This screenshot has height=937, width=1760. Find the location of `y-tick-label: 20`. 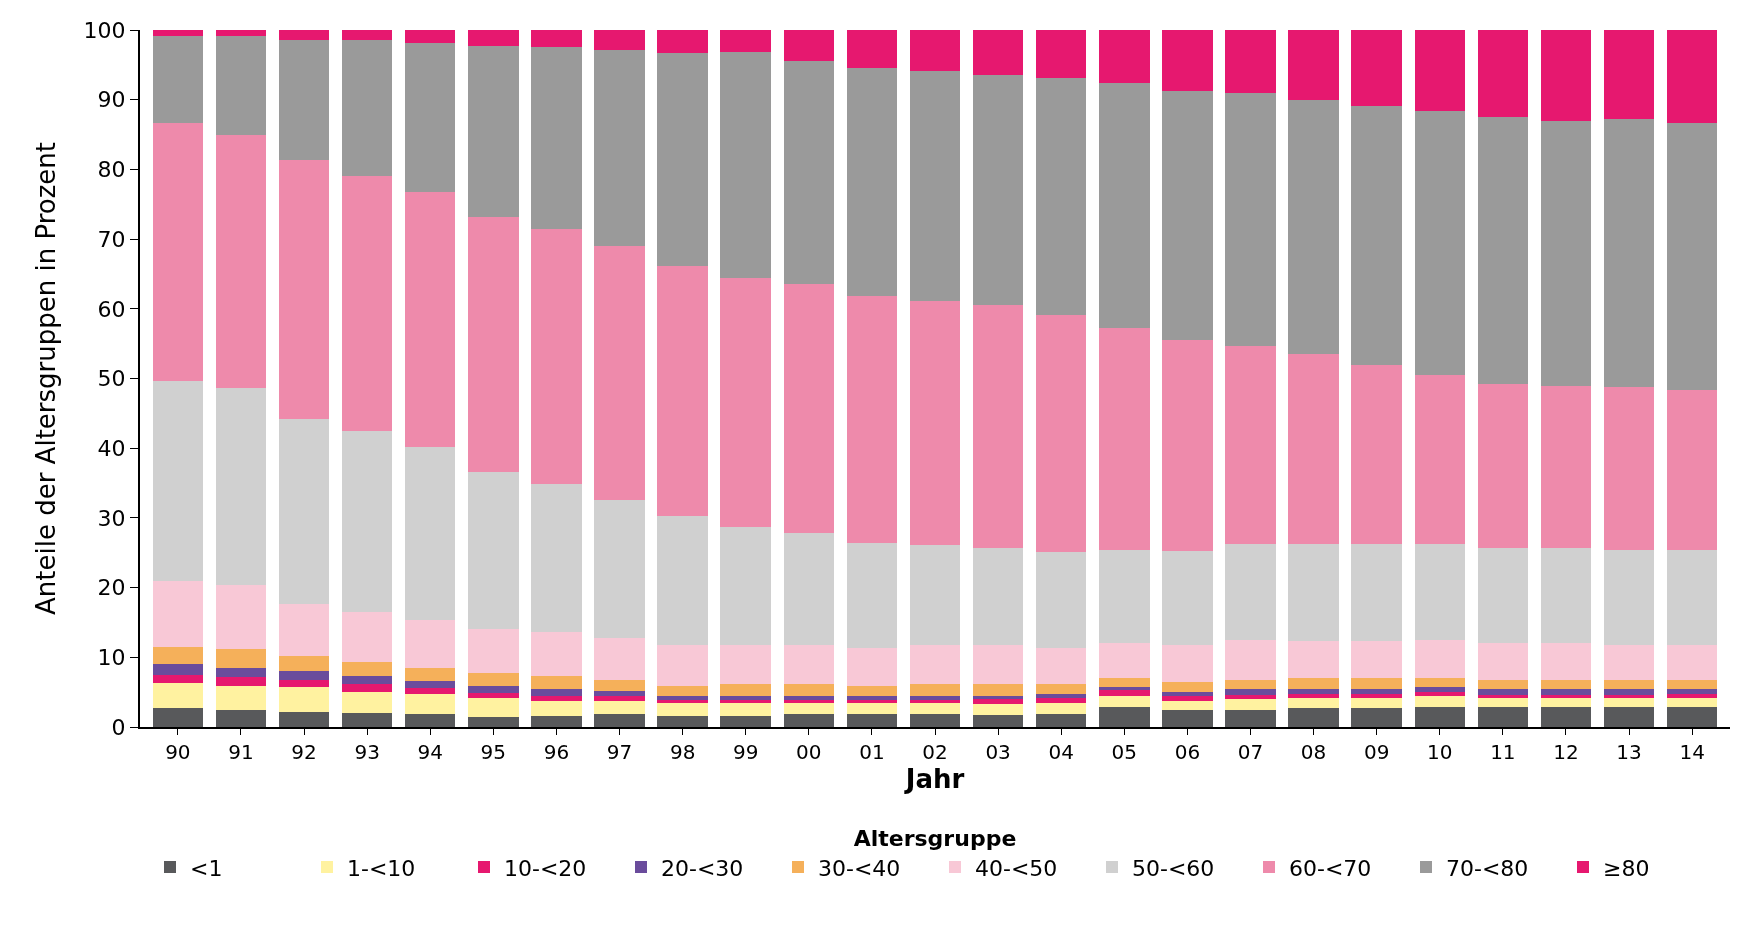

y-tick-label: 20 is located at coordinates (111, 588).